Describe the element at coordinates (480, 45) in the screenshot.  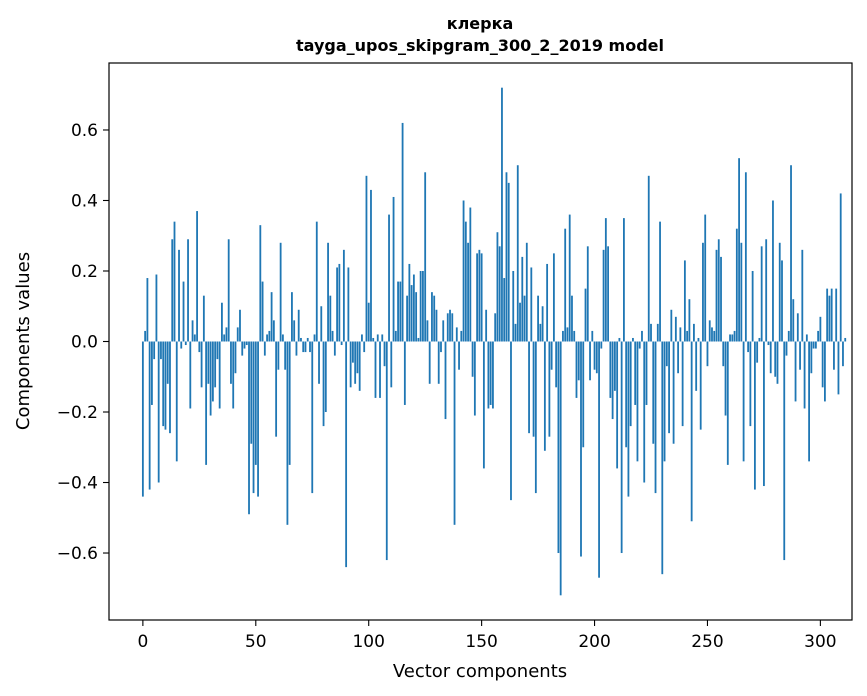
I see `chart-title-line2: tayga_upos_skipgram_300_2_2019 model` at that location.